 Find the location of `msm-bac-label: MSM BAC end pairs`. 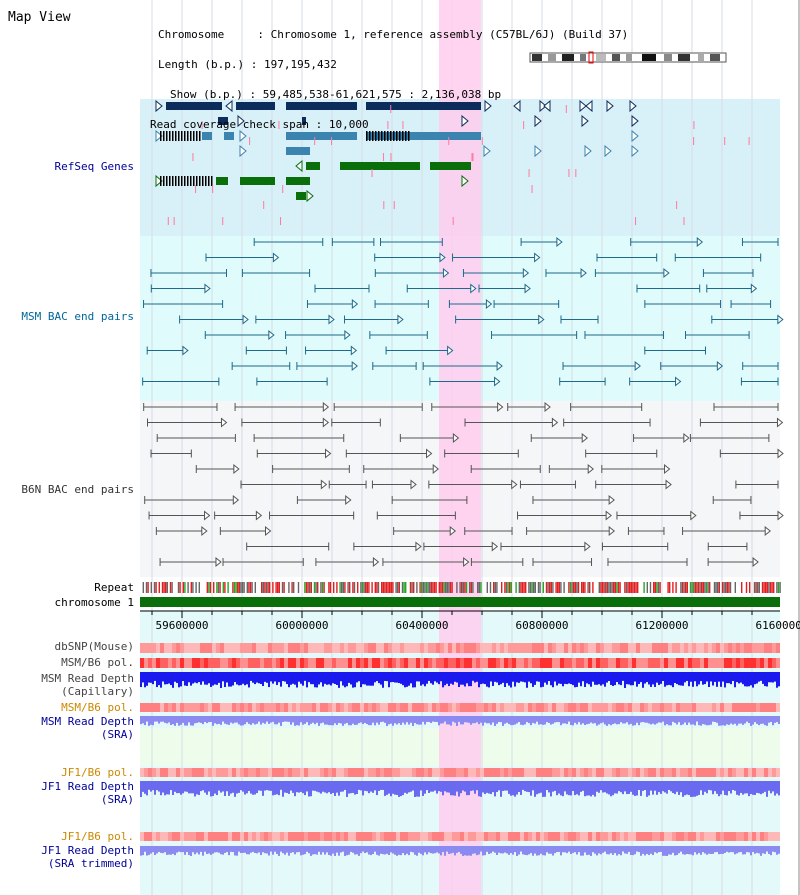

msm-bac-label: MSM BAC end pairs is located at coordinates (77, 316).